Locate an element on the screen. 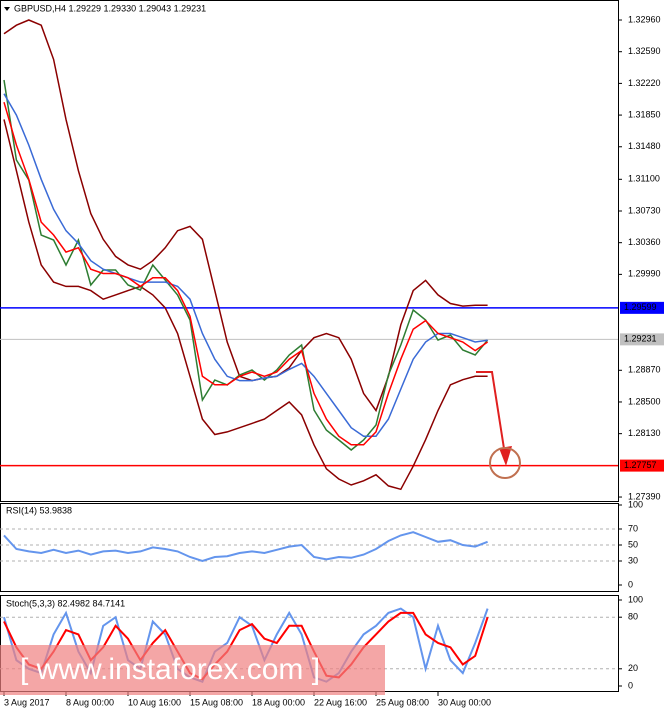  x-tick-label: 15 Aug 08:00 is located at coordinates (216, 702).